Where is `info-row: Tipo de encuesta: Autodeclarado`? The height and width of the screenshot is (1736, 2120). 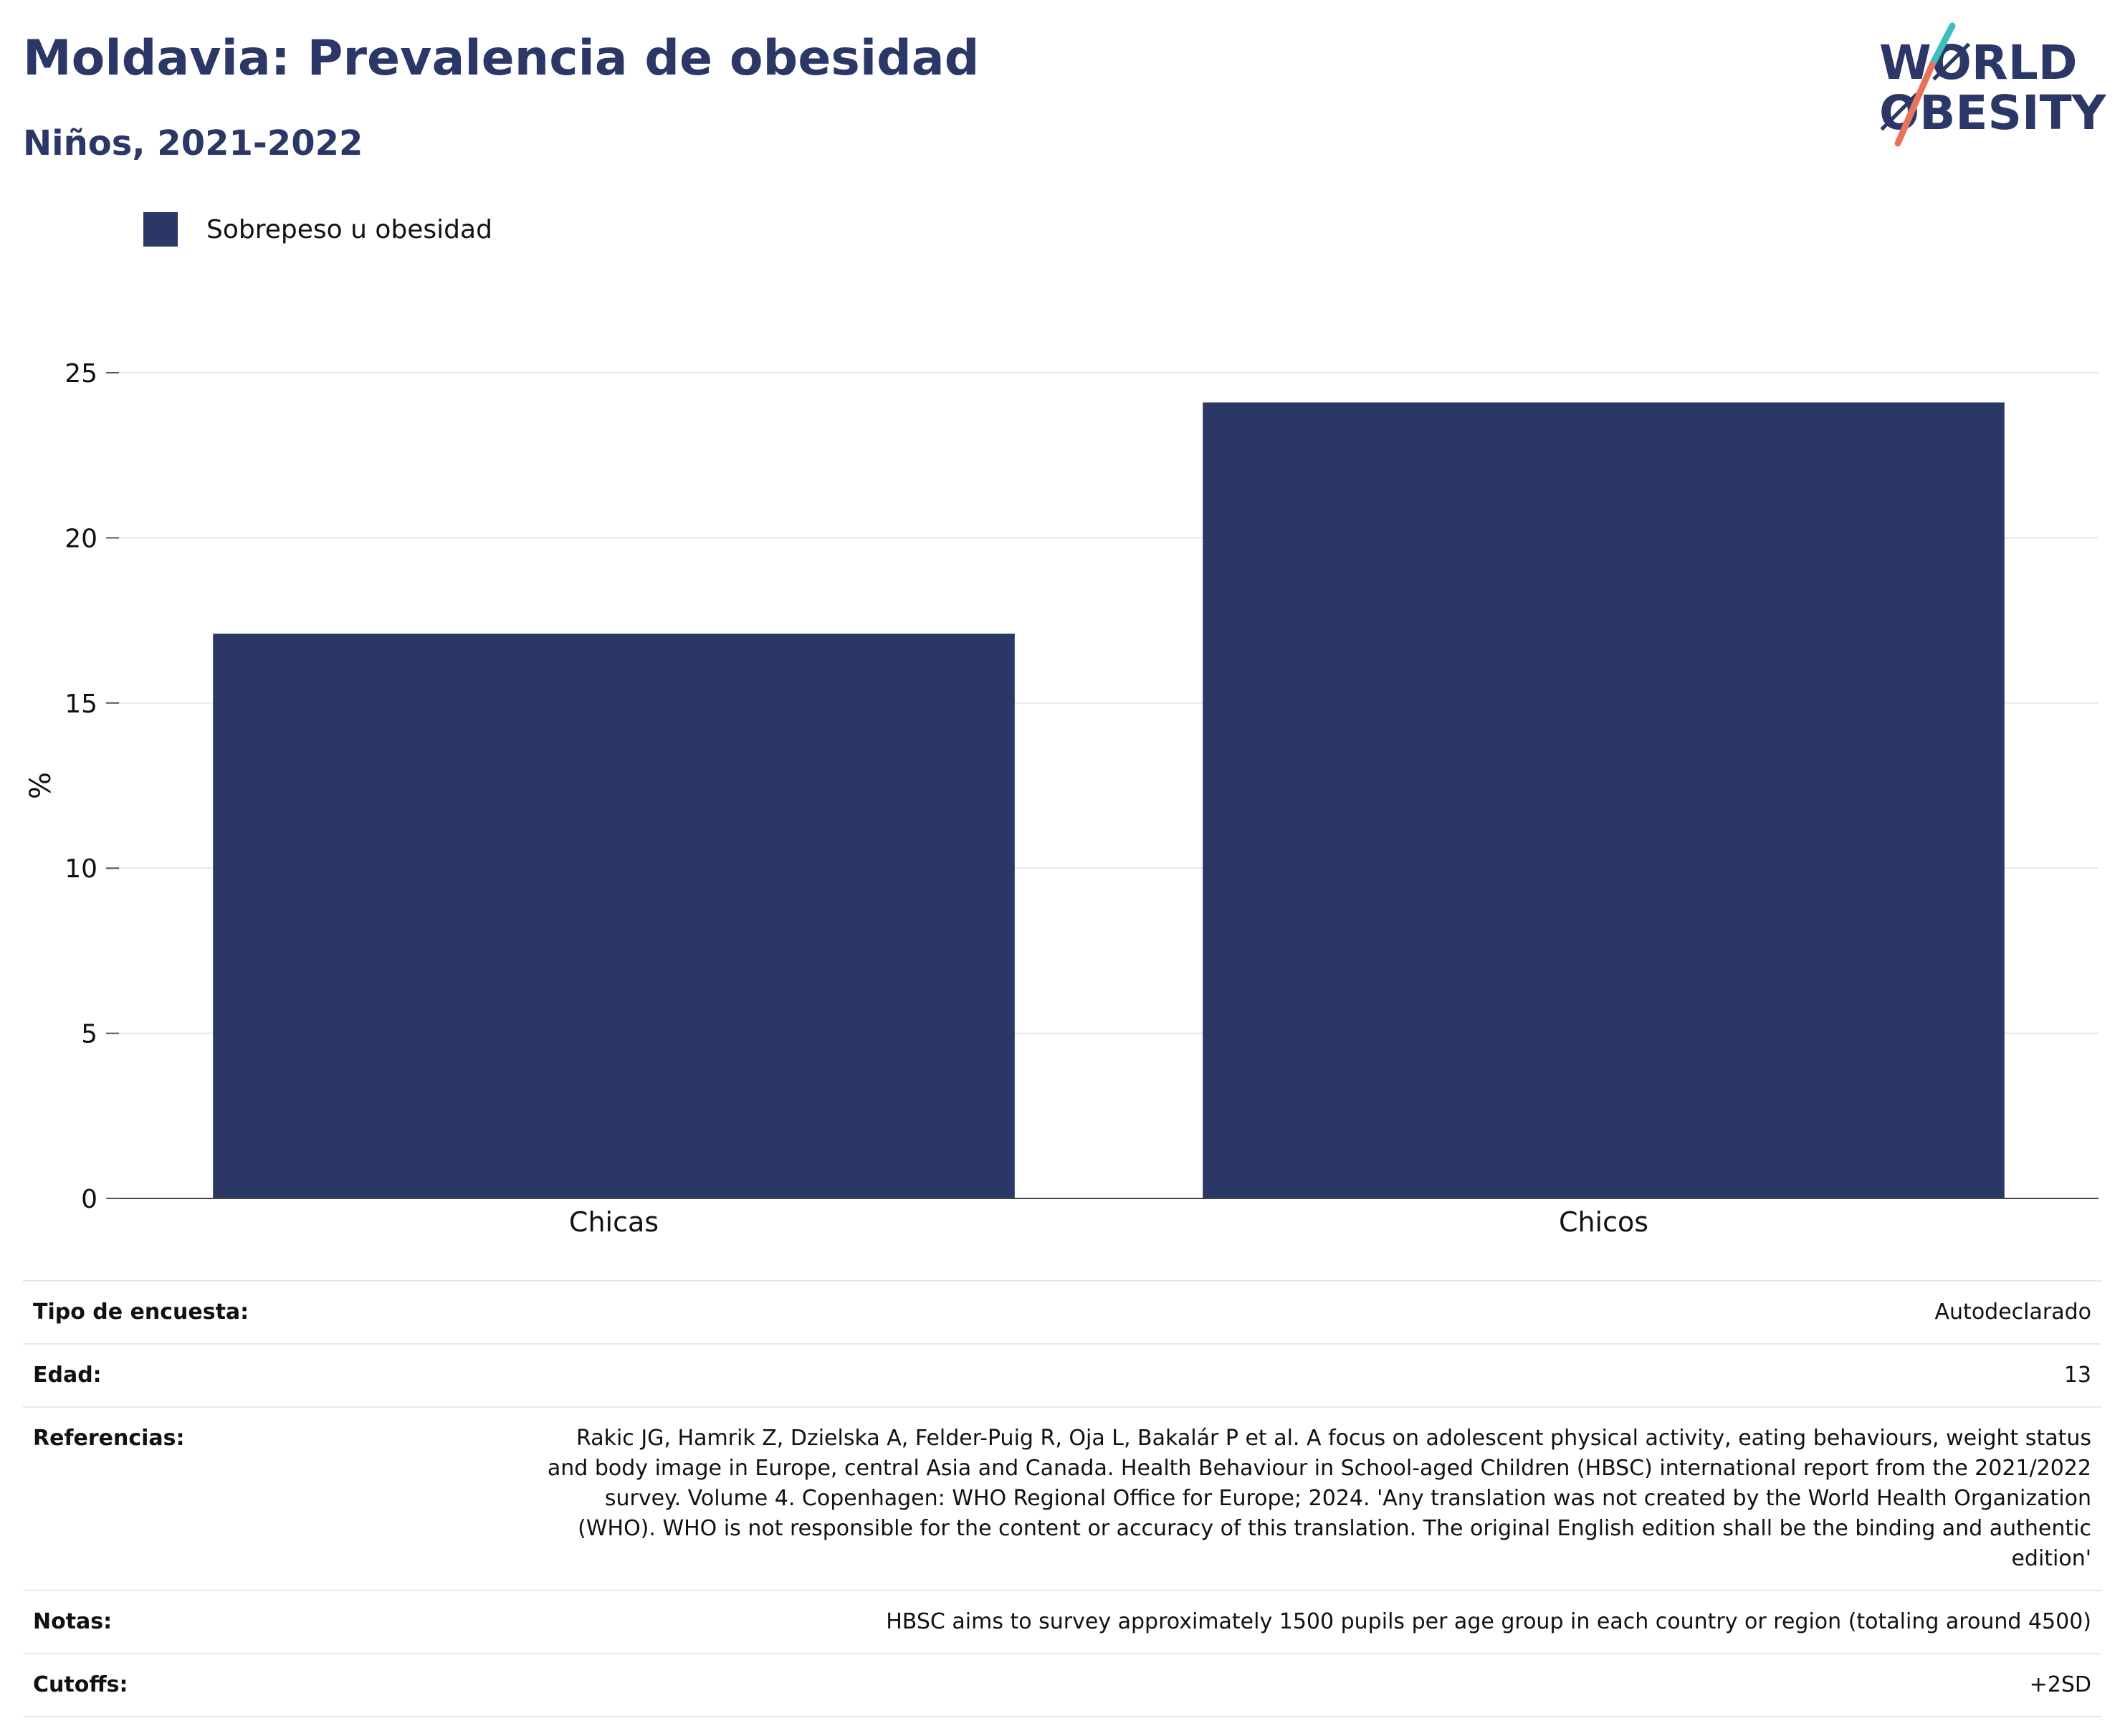 info-row: Tipo de encuesta: Autodeclarado is located at coordinates (1062, 1312).